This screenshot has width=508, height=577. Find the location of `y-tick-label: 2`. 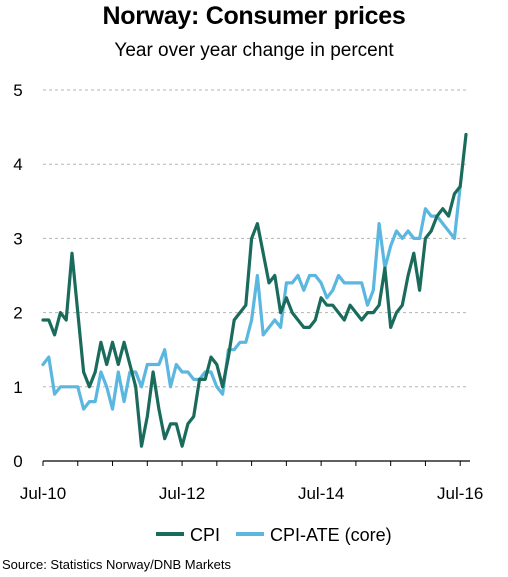

y-tick-label: 2 is located at coordinates (17, 313).